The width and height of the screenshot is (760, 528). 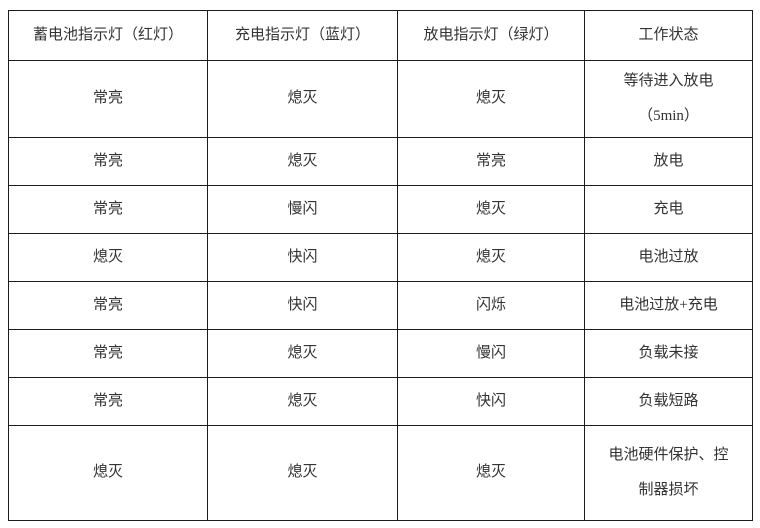 I want to click on cell-work-status: 负载短路, so click(x=668, y=401).